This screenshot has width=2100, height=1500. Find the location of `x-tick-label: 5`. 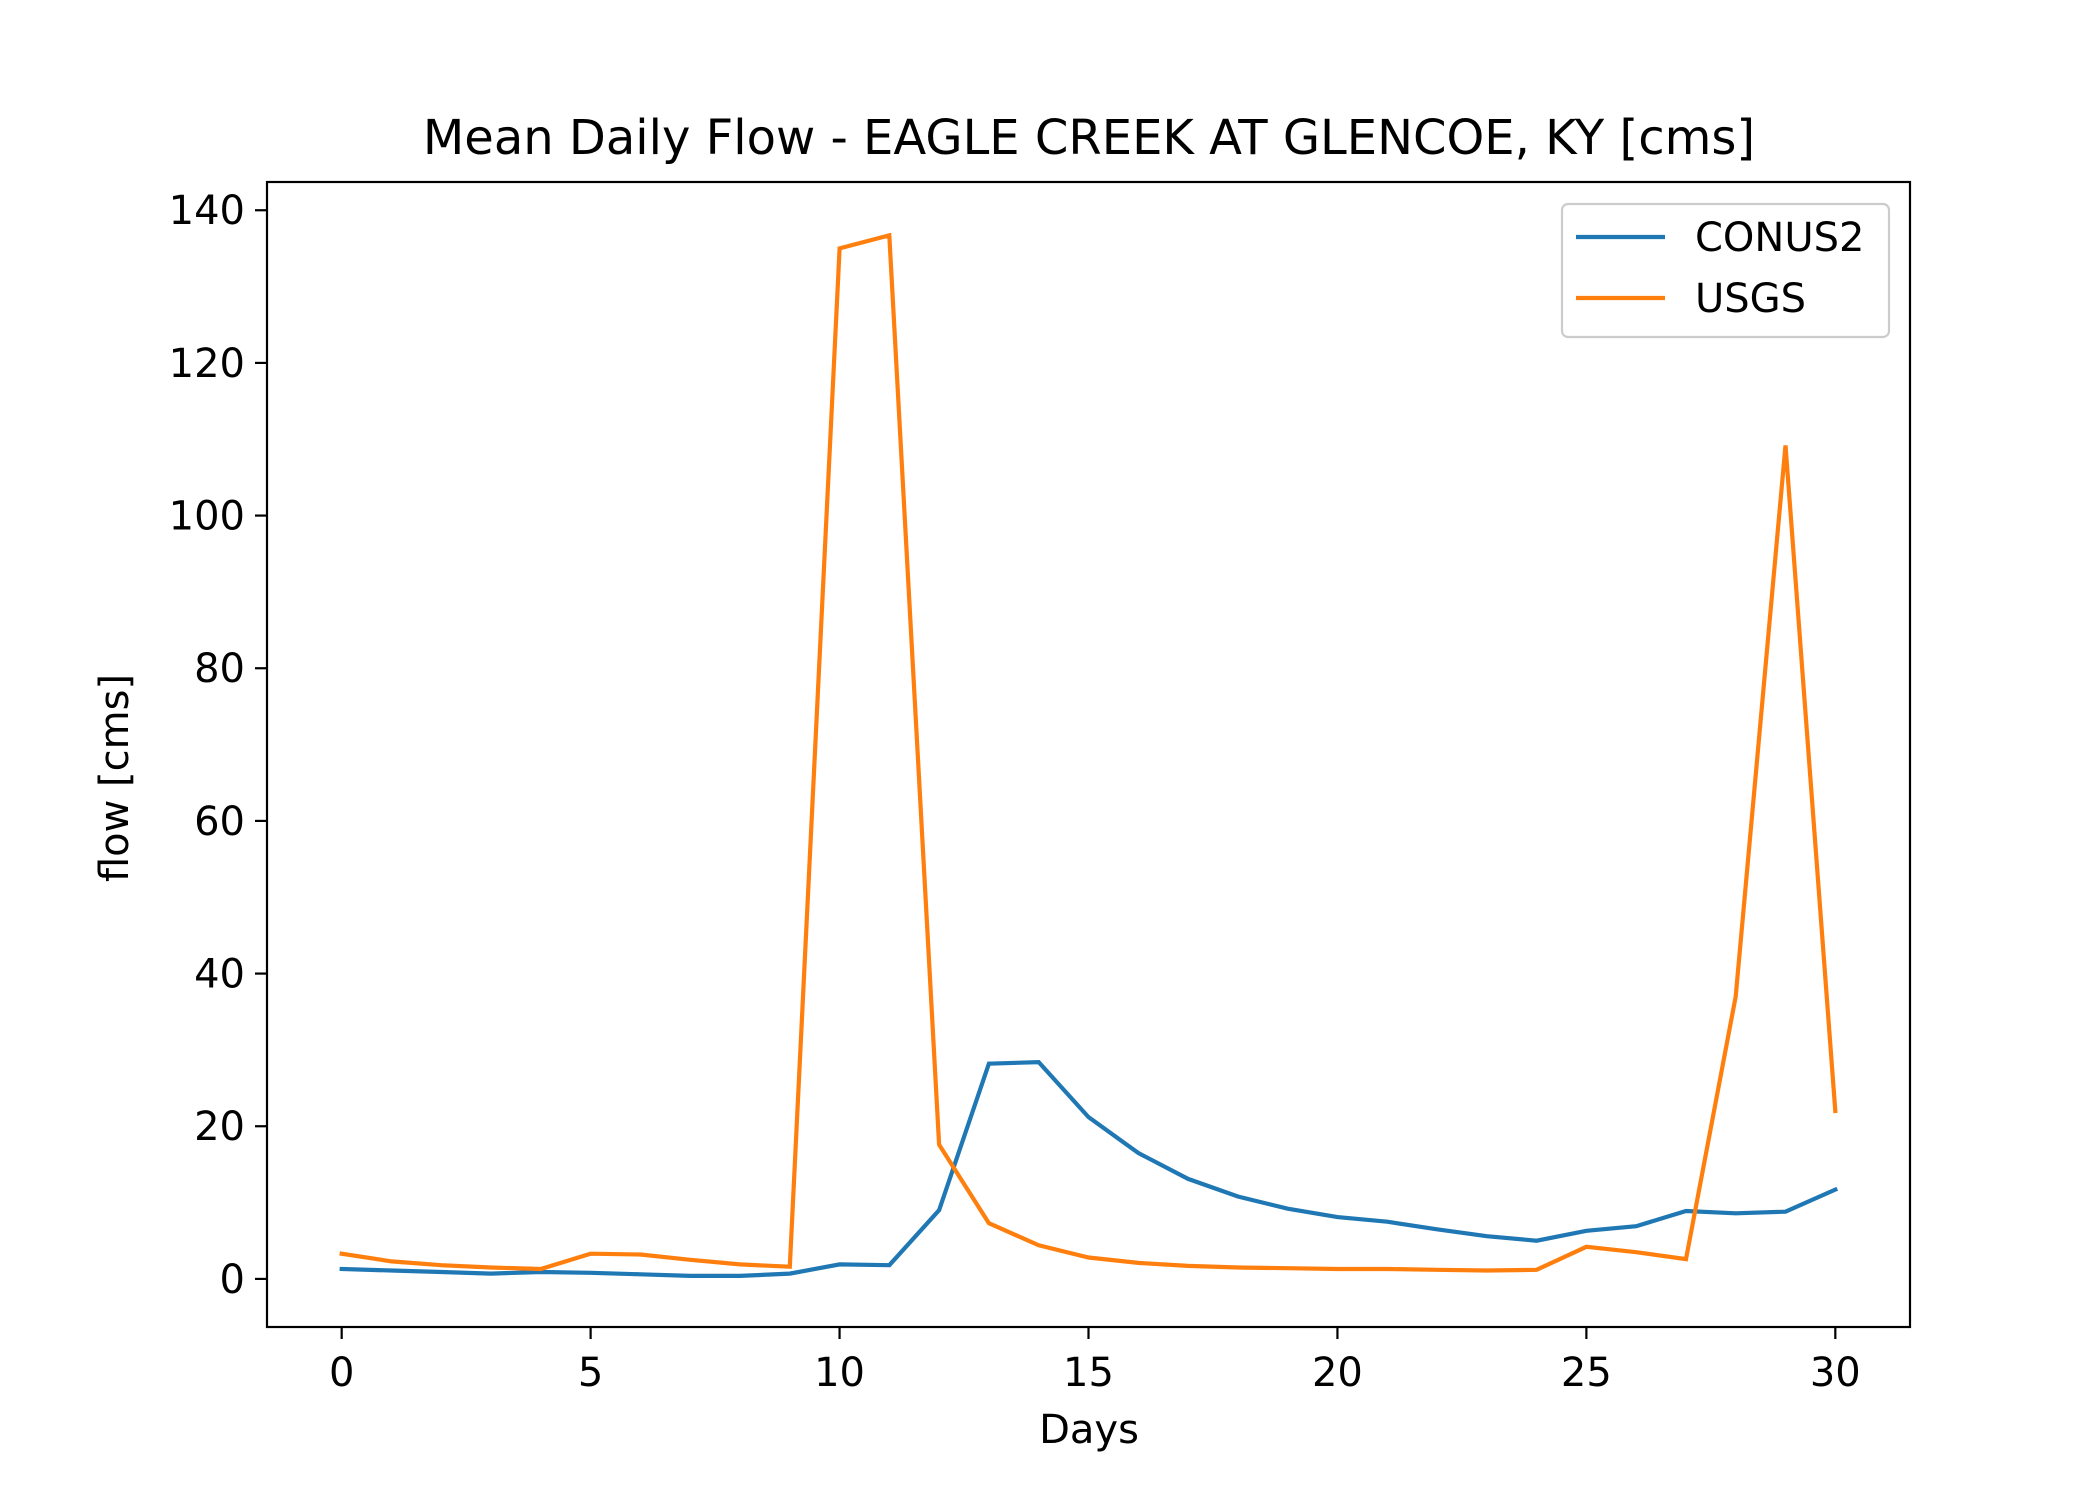

x-tick-label: 5 is located at coordinates (590, 1373).